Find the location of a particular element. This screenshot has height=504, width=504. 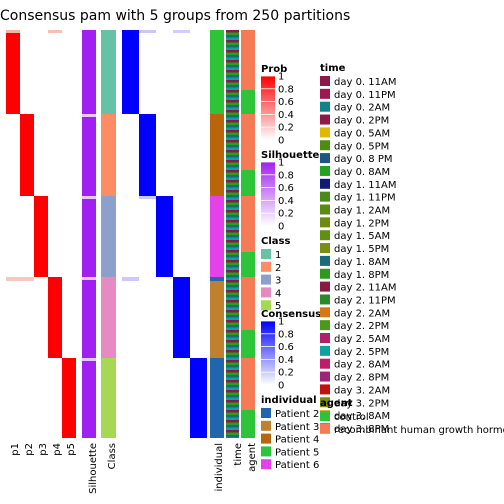

consensus-legend-tick-label: 0.6 is located at coordinates (286, 347).